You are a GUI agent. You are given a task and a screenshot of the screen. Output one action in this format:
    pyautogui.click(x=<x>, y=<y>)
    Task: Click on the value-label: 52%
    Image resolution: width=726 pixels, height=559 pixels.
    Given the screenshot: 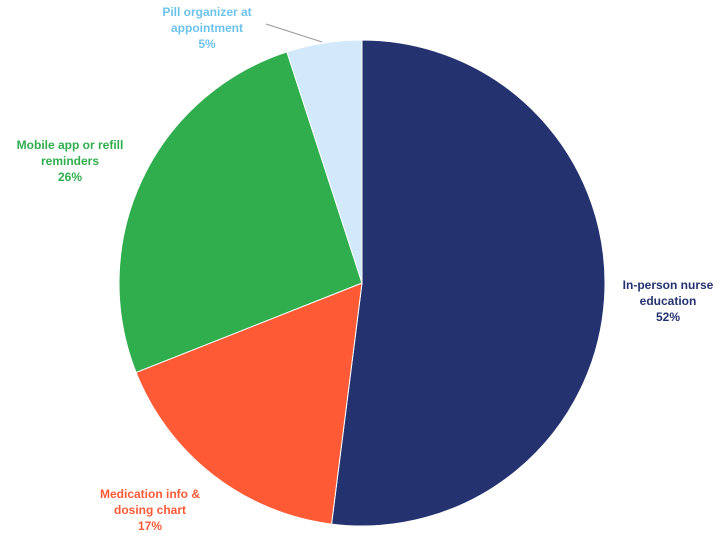 What is the action you would take?
    pyautogui.click(x=668, y=317)
    